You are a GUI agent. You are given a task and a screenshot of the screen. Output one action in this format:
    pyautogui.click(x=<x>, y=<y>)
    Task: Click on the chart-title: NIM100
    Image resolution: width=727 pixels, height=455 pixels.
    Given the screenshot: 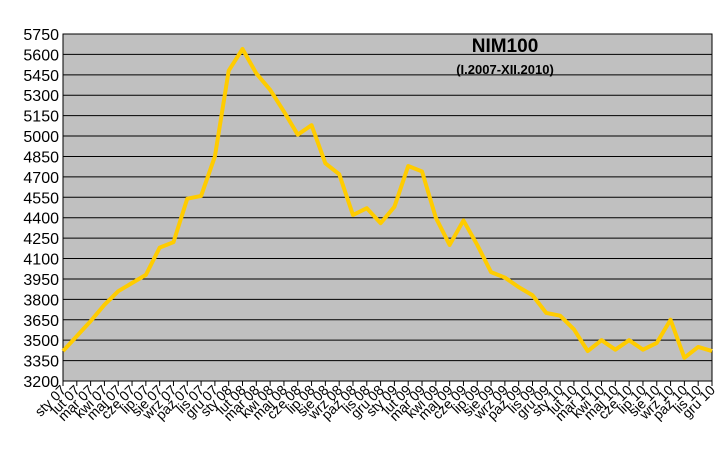 What is the action you would take?
    pyautogui.click(x=505, y=46)
    